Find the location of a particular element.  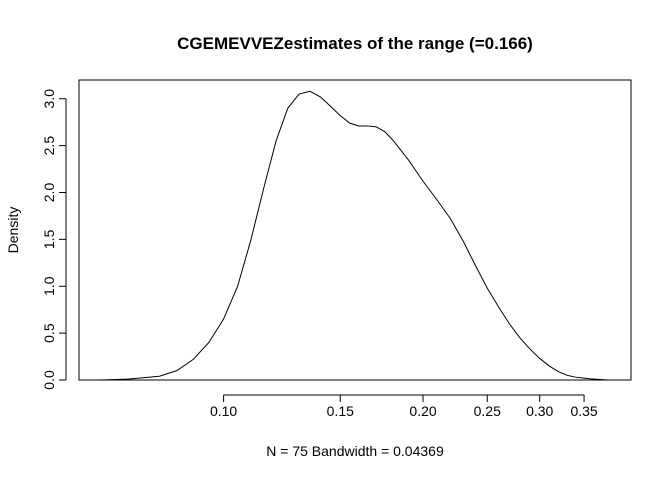

x-axis-ticks: 0.10 0.15 0.20 0.25 0.30 0.35 is located at coordinates (404, 407).